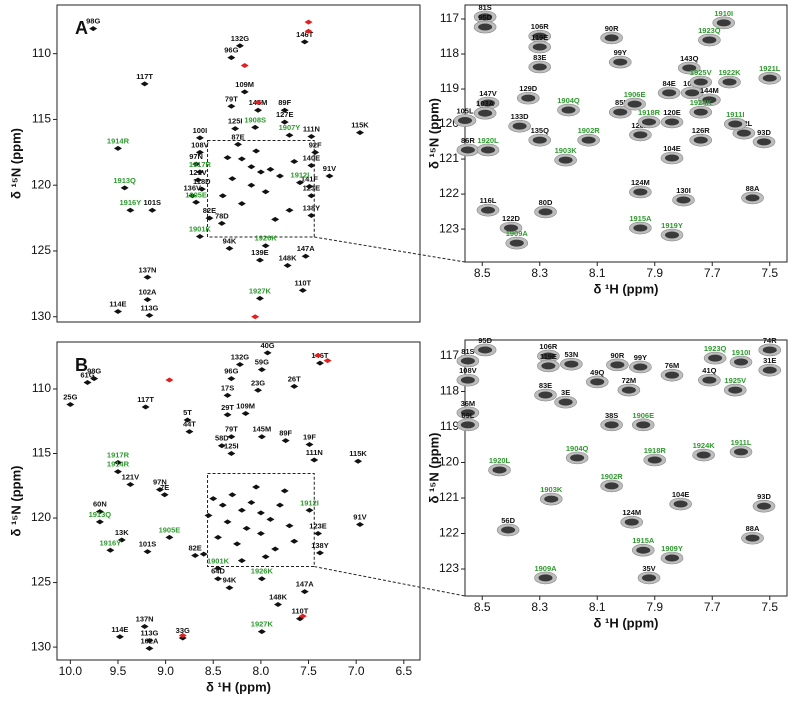 The image size is (800, 702). Describe the element at coordinates (488, 93) in the screenshot. I see `peak-label: 147V` at that location.